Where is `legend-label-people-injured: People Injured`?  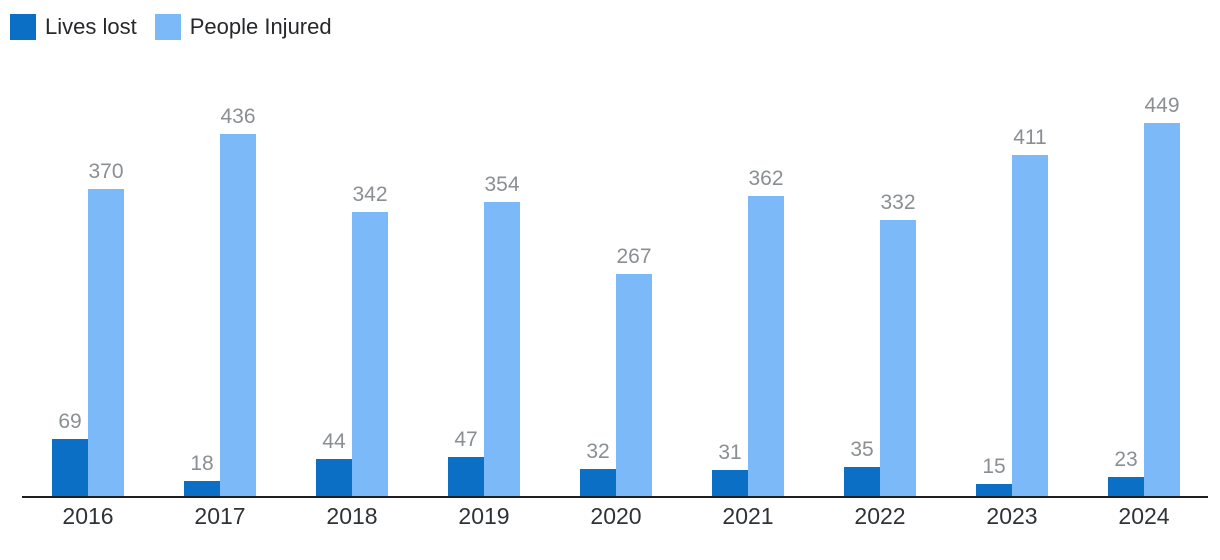 legend-label-people-injured: People Injured is located at coordinates (260, 26).